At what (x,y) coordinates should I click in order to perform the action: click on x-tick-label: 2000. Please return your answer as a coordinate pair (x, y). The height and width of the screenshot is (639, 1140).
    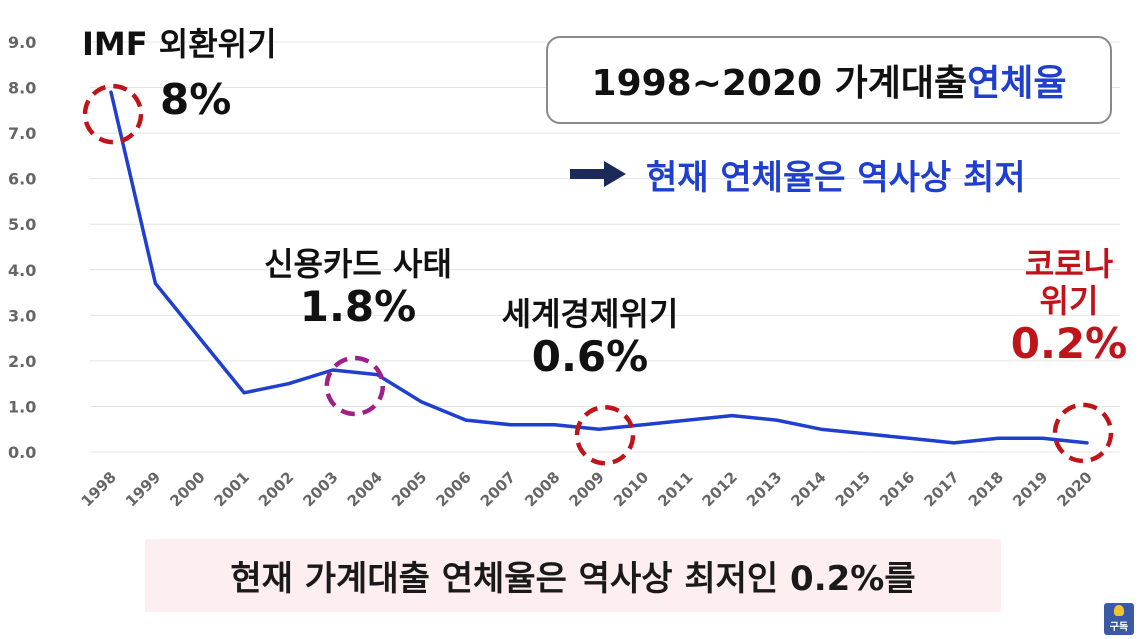
    Looking at the image, I should click on (187, 489).